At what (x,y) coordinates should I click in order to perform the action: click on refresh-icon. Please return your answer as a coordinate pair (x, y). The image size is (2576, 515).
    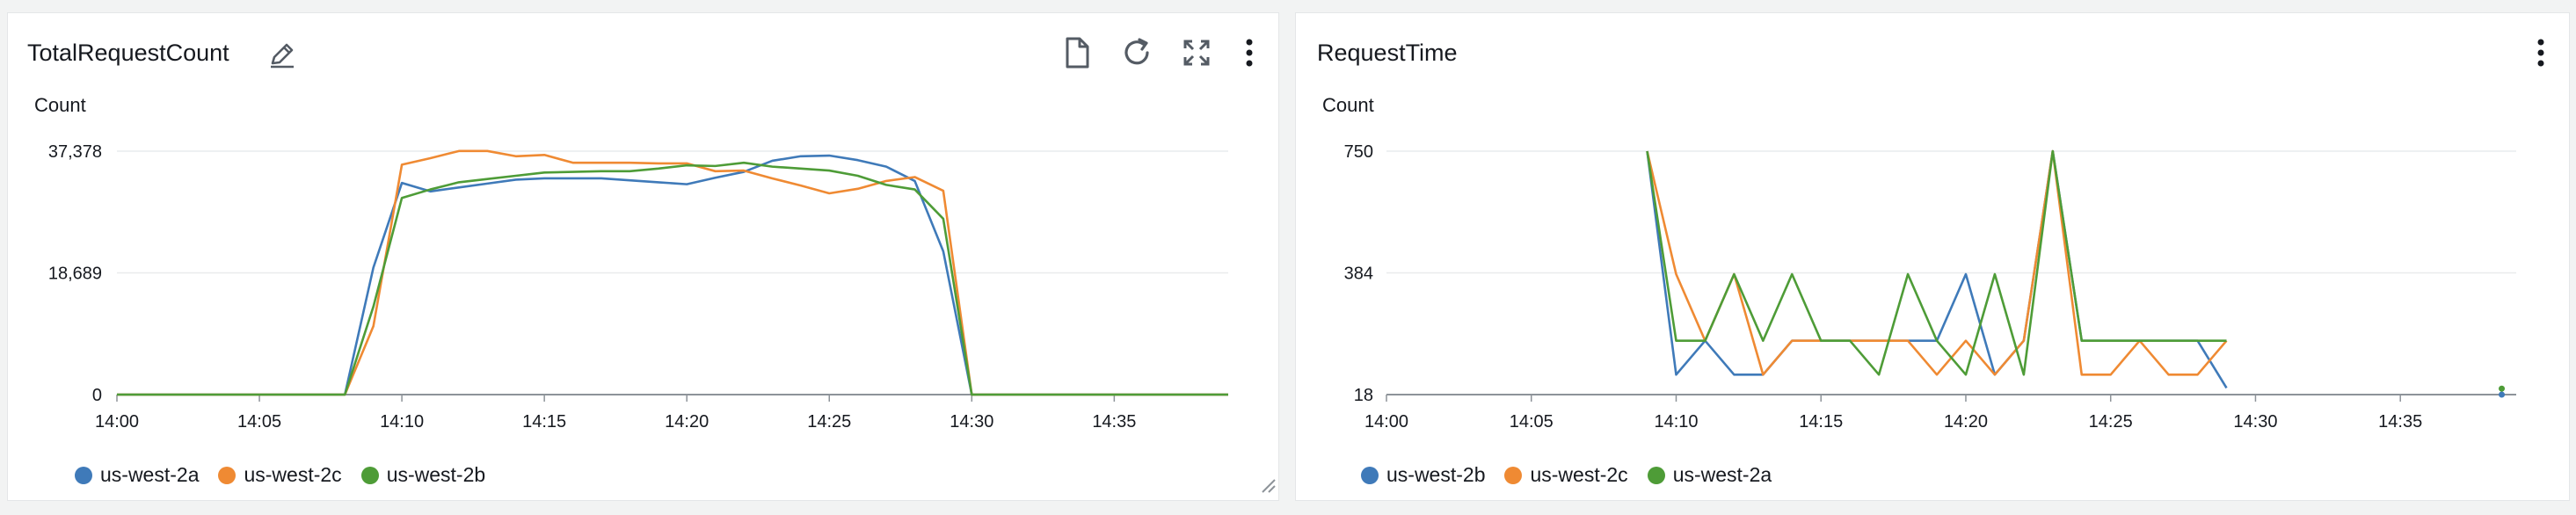
    Looking at the image, I should click on (1137, 55).